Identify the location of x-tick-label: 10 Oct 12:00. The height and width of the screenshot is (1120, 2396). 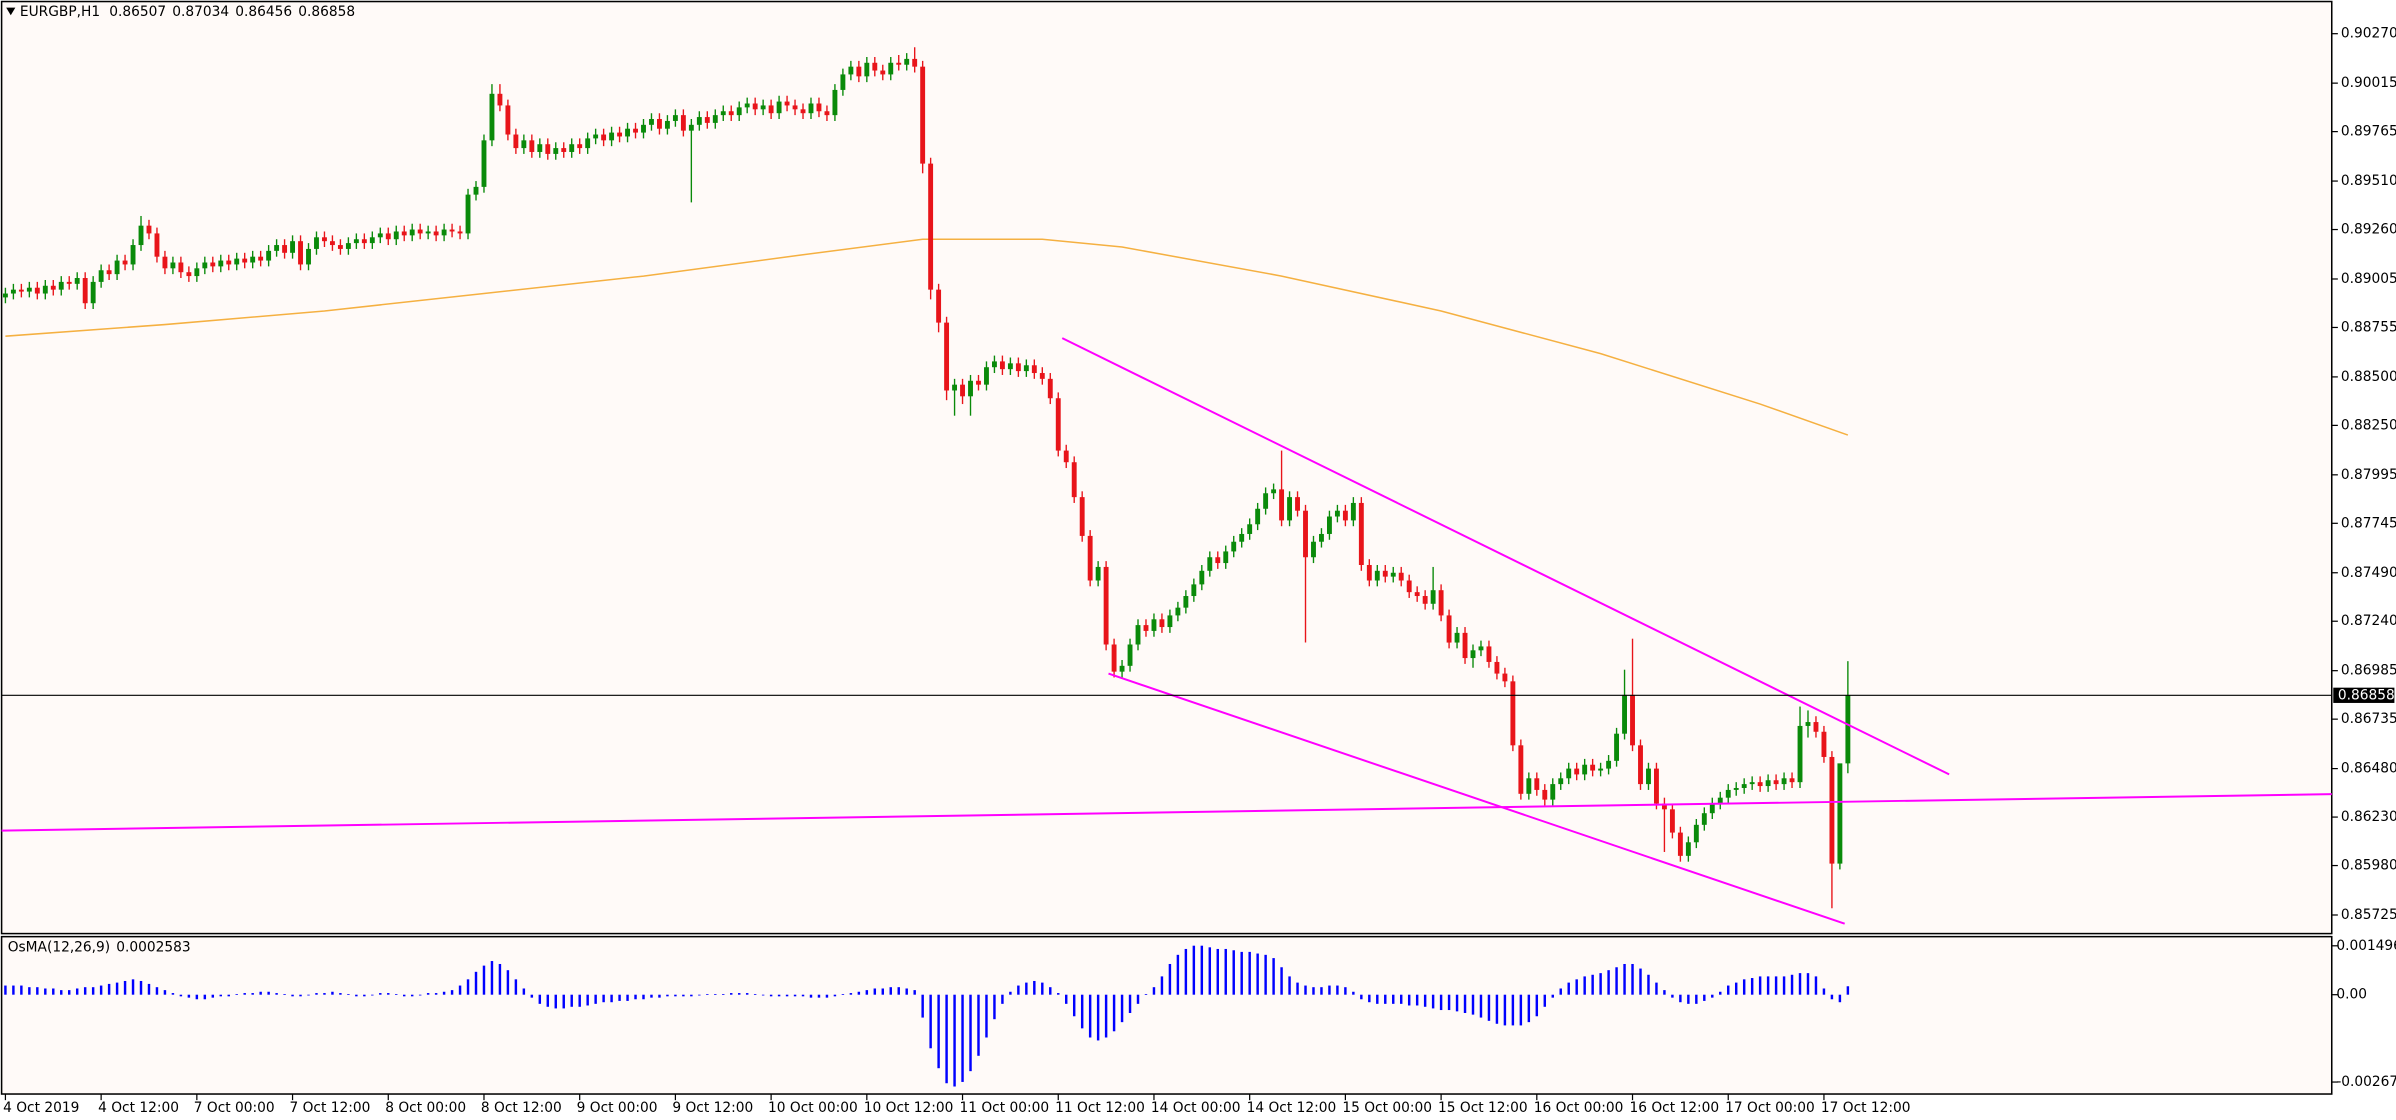
(909, 1108).